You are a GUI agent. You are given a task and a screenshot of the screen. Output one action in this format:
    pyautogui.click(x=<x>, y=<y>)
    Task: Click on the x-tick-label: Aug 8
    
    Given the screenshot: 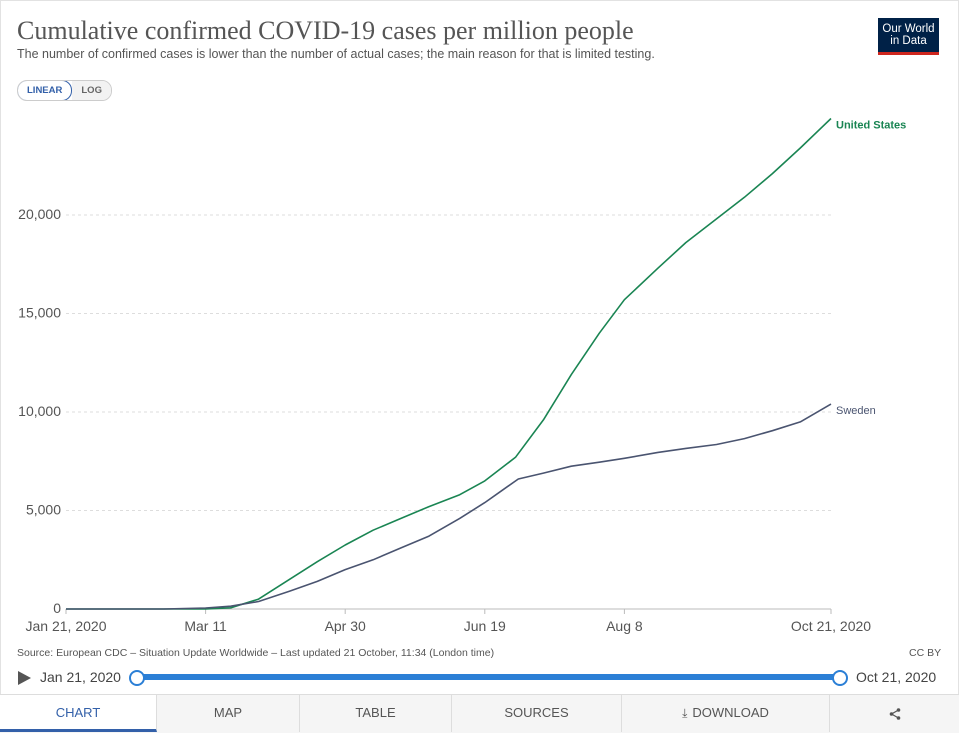 What is the action you would take?
    pyautogui.click(x=624, y=626)
    